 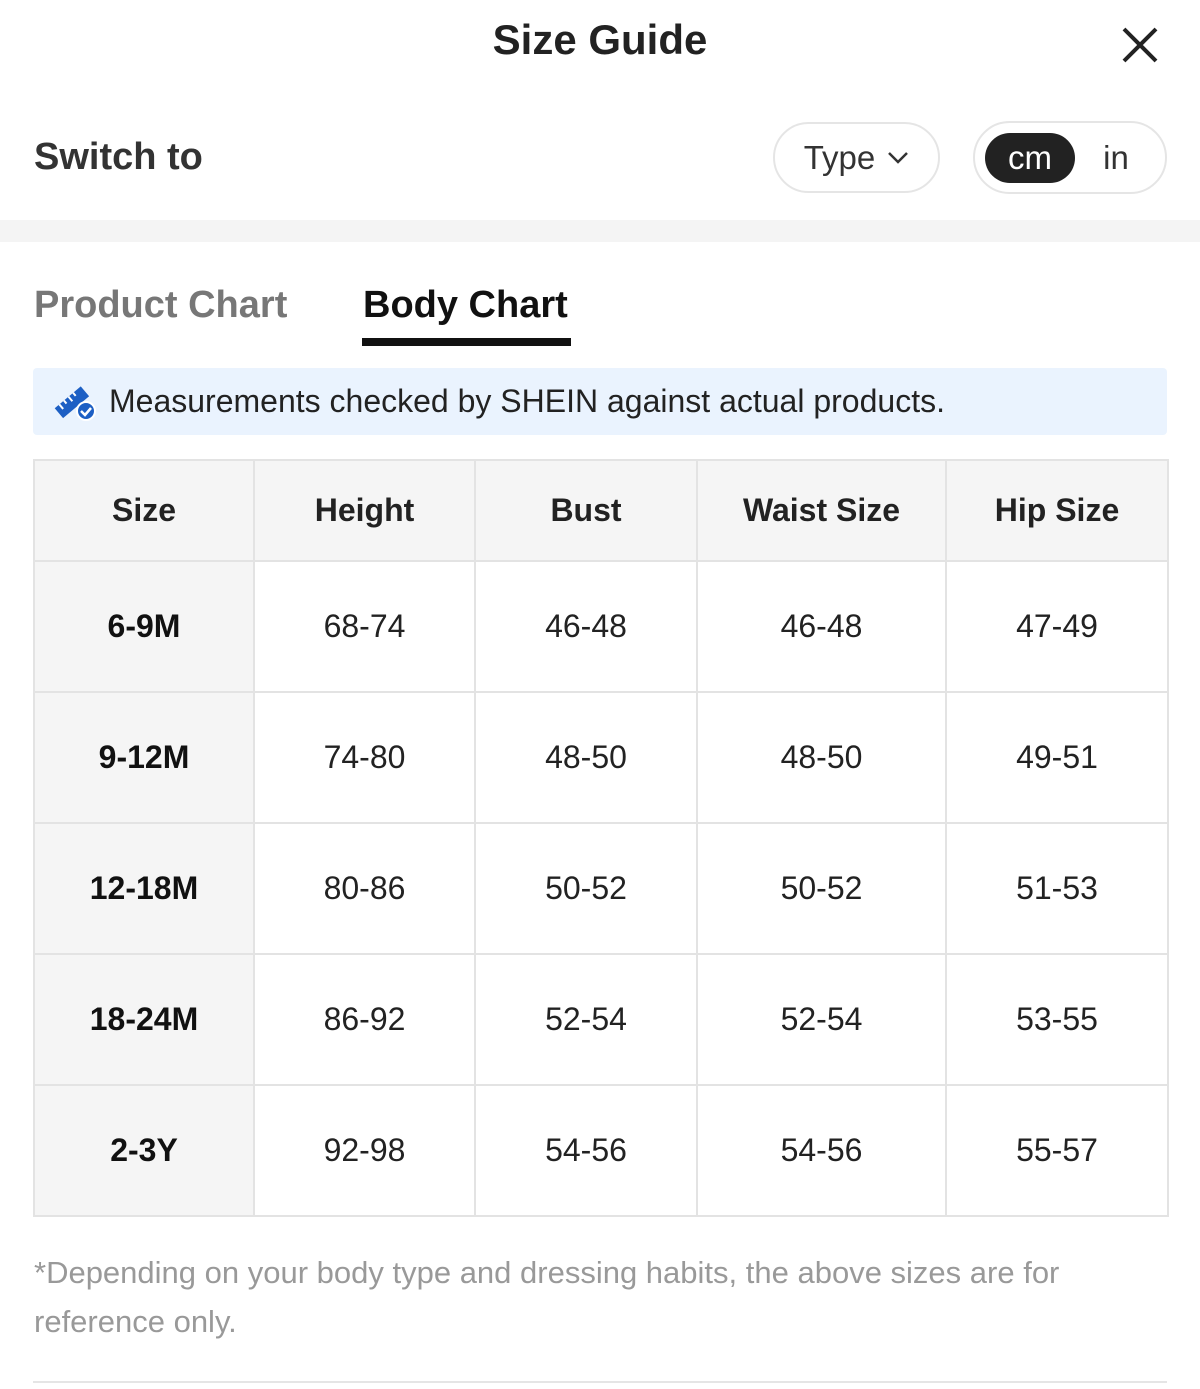 What do you see at coordinates (1116, 157) in the screenshot?
I see `unit-in: in` at bounding box center [1116, 157].